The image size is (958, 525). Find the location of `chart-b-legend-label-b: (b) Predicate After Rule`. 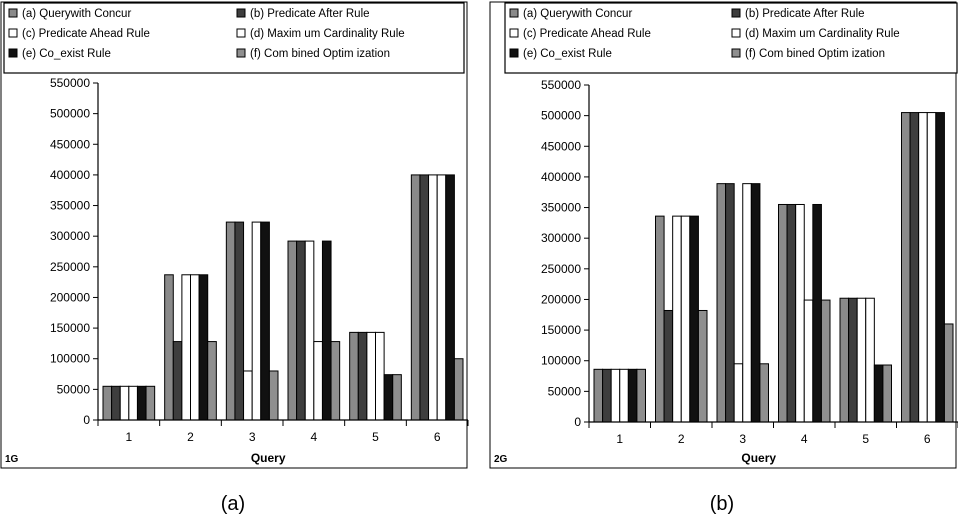

chart-b-legend-label-b: (b) Predicate After Rule is located at coordinates (805, 14).